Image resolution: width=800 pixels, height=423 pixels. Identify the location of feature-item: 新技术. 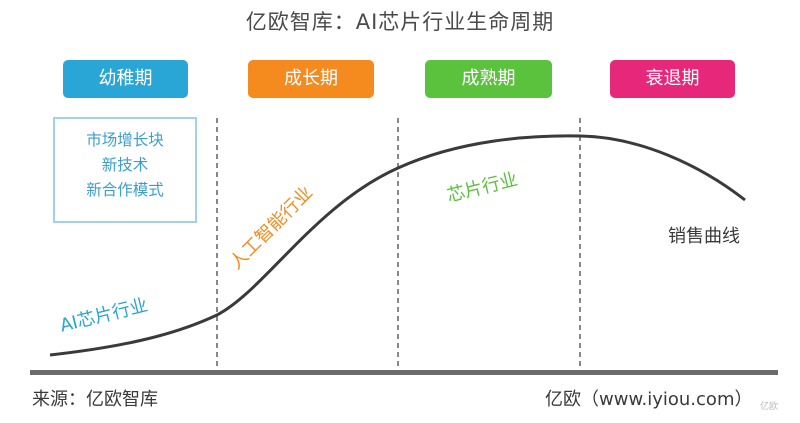
(125, 165).